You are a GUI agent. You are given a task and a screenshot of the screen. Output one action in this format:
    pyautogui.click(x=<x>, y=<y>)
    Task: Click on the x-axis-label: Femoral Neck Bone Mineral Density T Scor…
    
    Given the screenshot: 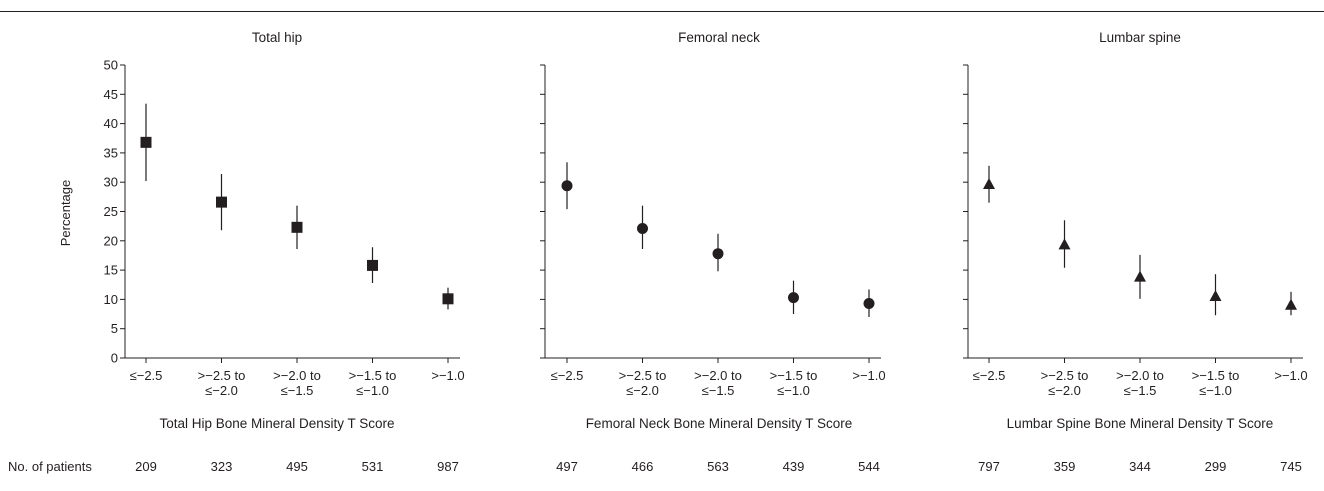 What is the action you would take?
    pyautogui.click(x=719, y=423)
    